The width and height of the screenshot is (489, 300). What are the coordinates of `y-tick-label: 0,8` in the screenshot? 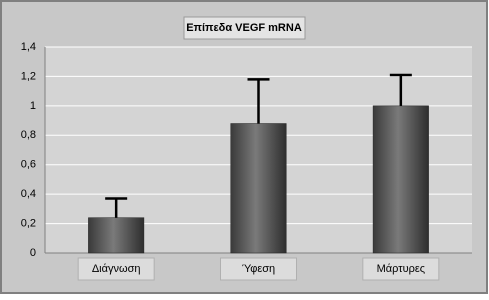 It's located at (28, 135).